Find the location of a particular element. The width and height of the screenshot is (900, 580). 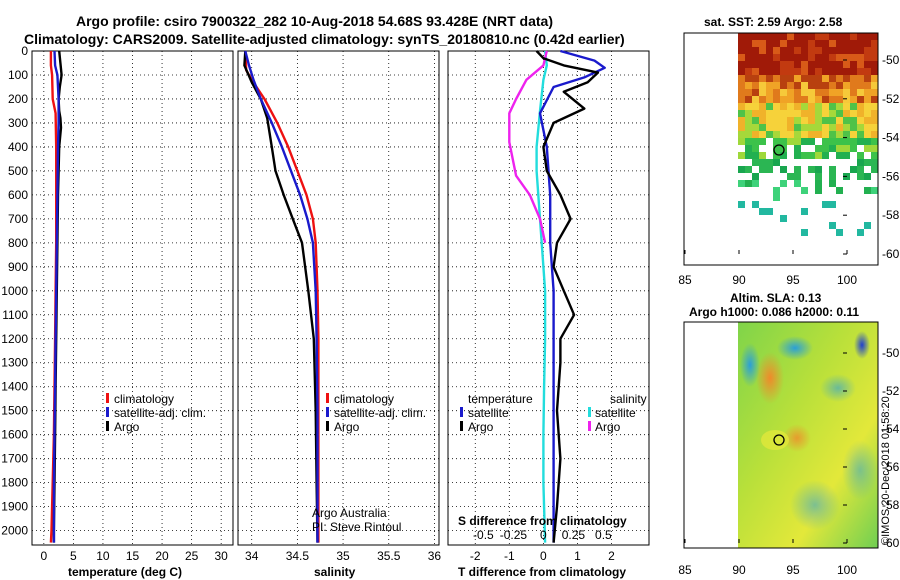

depth-tick-label: 1200 is located at coordinates (14, 339).